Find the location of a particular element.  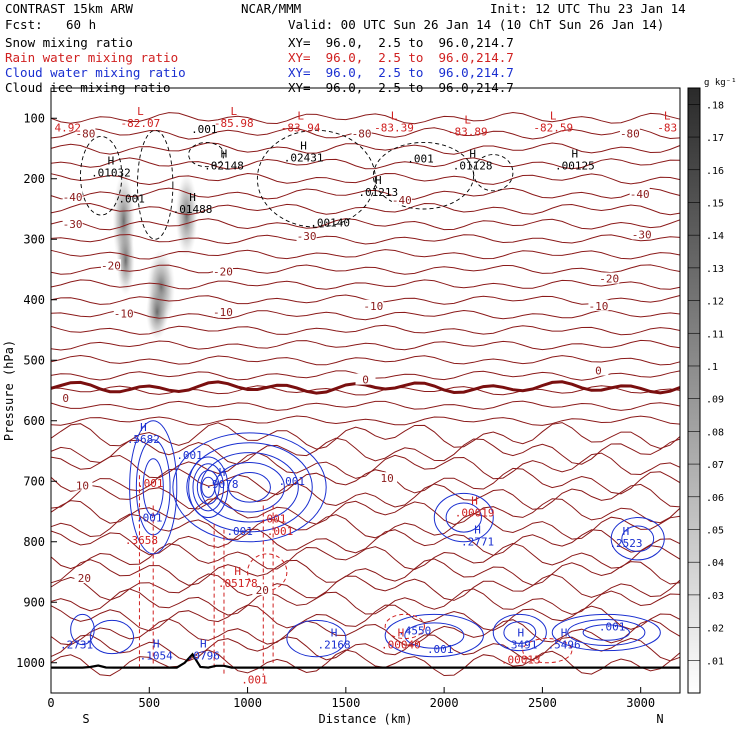

org-label: NCAR/MMM is located at coordinates (271, 8).